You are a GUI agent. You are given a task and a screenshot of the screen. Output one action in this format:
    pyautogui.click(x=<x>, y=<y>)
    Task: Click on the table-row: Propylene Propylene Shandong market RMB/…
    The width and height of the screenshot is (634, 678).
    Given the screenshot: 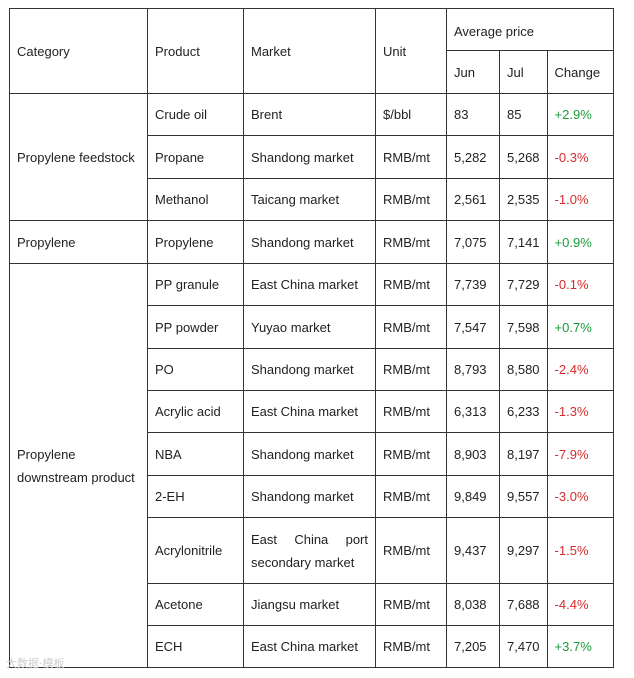 What is the action you would take?
    pyautogui.click(x=311, y=242)
    